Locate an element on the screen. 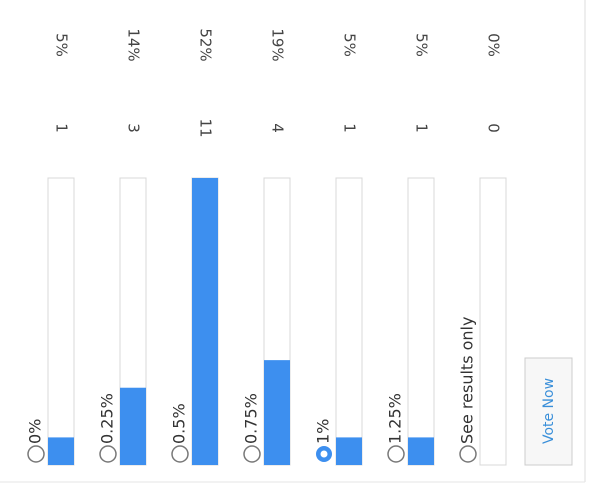 The image size is (600, 500). option-label: 0% is located at coordinates (35, 431).